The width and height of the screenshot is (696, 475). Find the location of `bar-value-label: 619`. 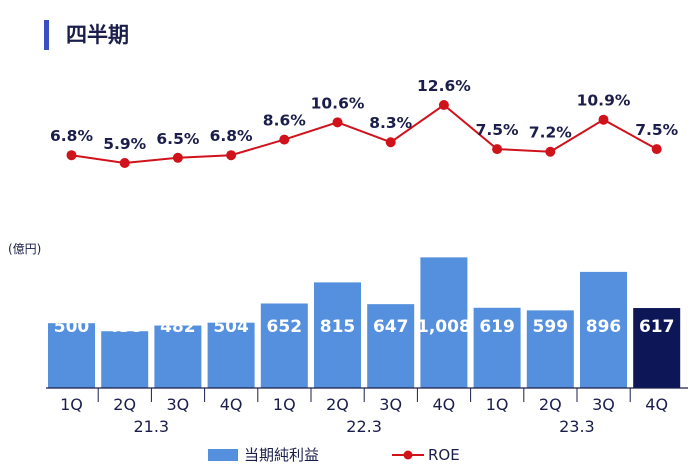

bar-value-label: 619 is located at coordinates (497, 327).